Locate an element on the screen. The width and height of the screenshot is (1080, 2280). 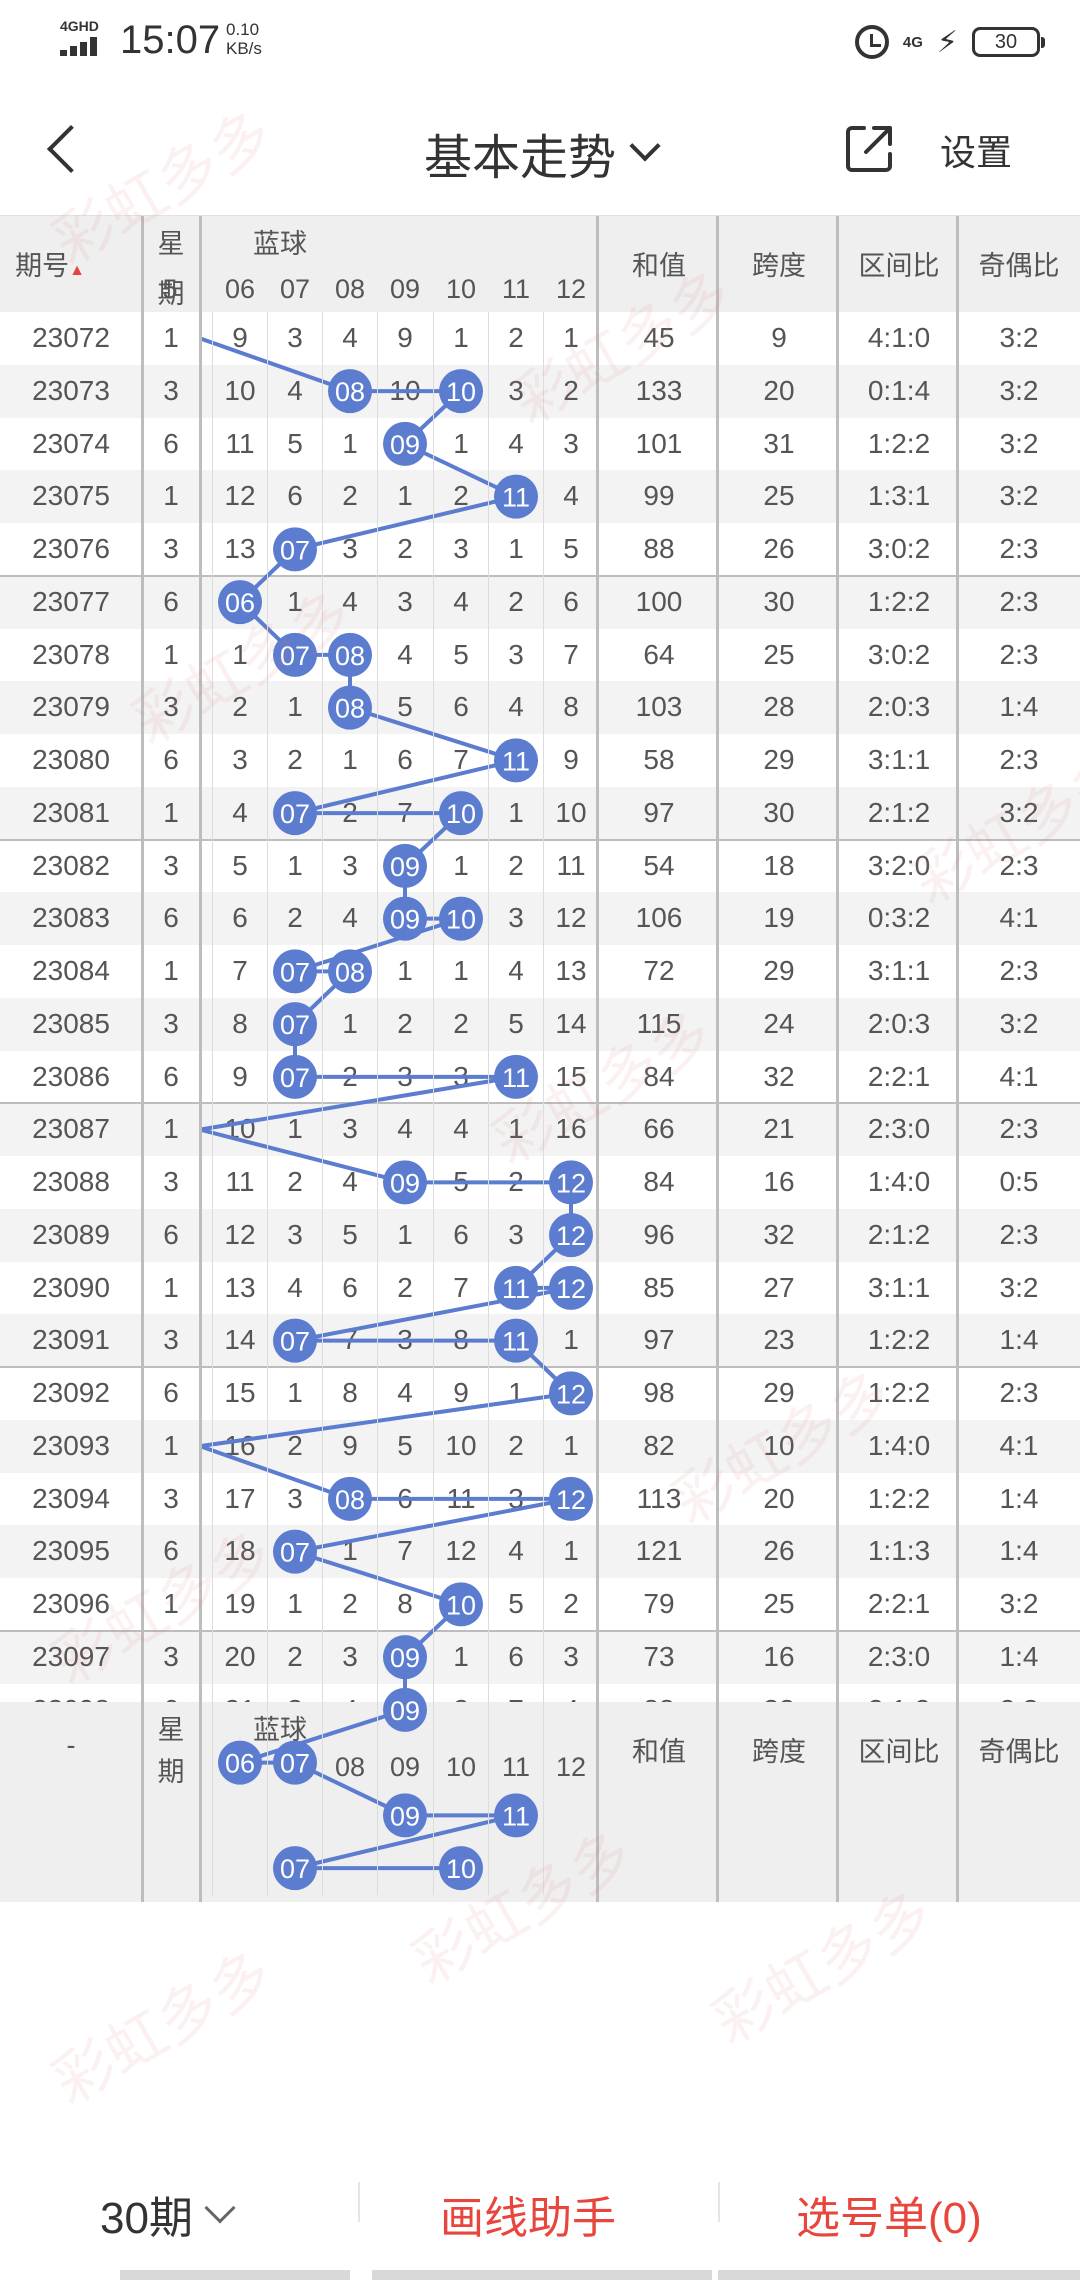
period-cell: 23094 is located at coordinates (71, 1498).